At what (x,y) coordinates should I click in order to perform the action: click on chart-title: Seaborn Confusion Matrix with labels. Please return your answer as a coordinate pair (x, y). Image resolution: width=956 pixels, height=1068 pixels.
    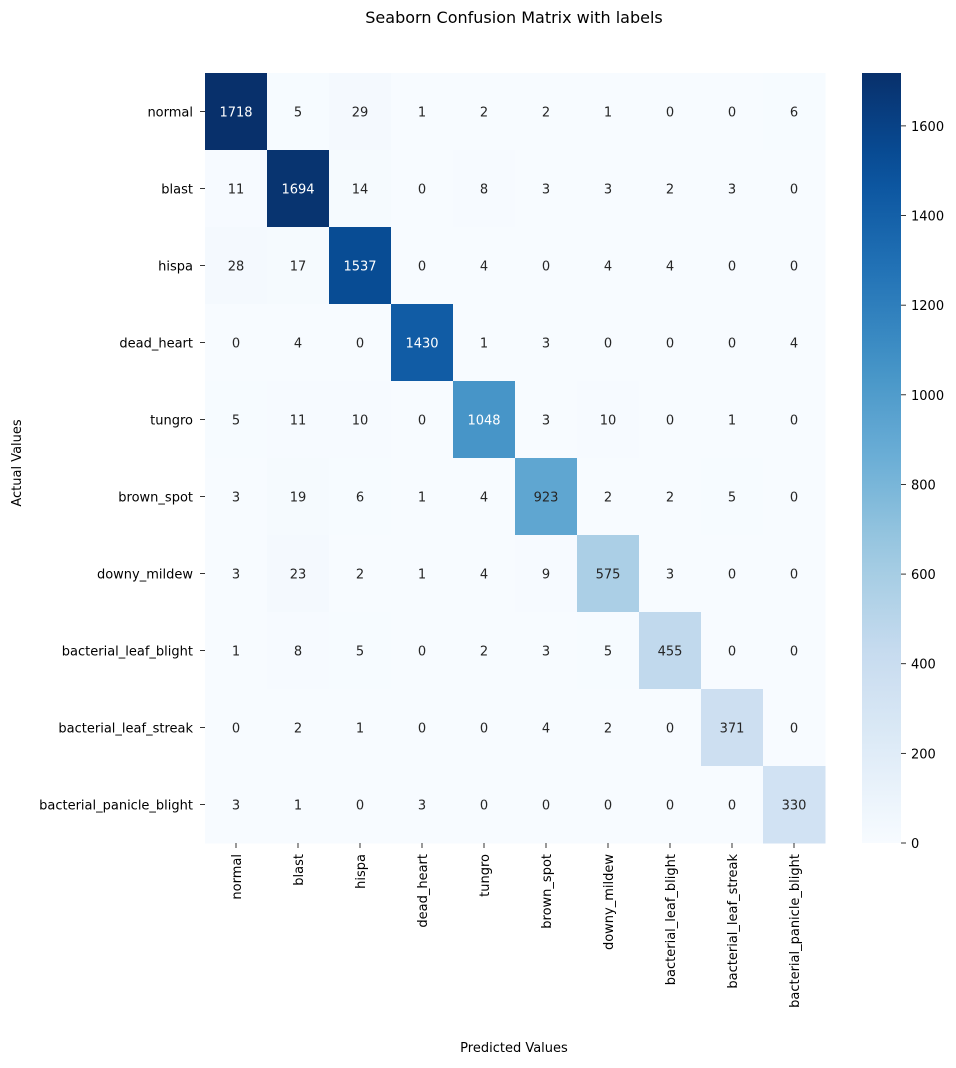
    Looking at the image, I should click on (513, 17).